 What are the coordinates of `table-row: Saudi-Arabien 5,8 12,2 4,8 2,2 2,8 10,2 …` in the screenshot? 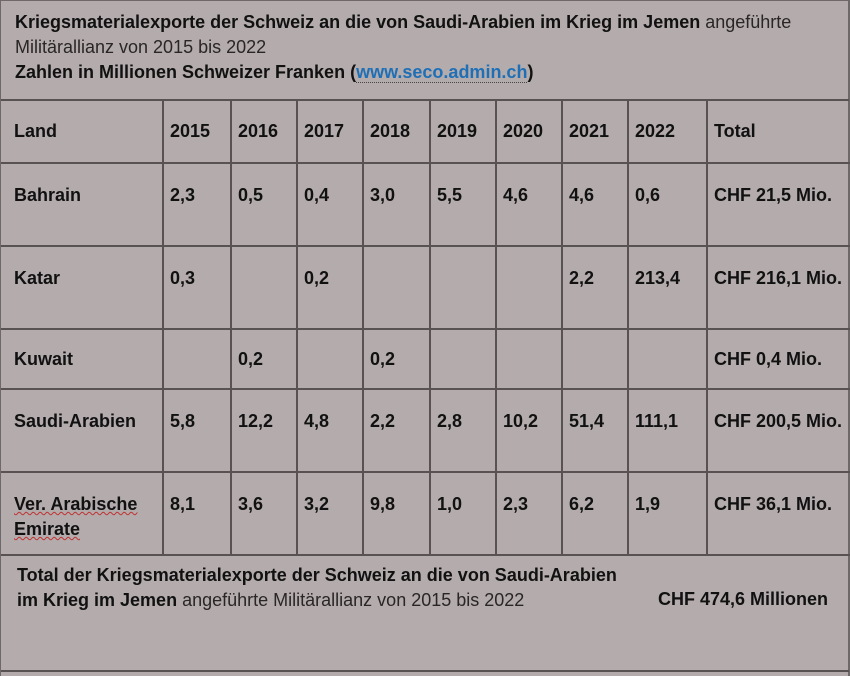 It's located at (425, 431).